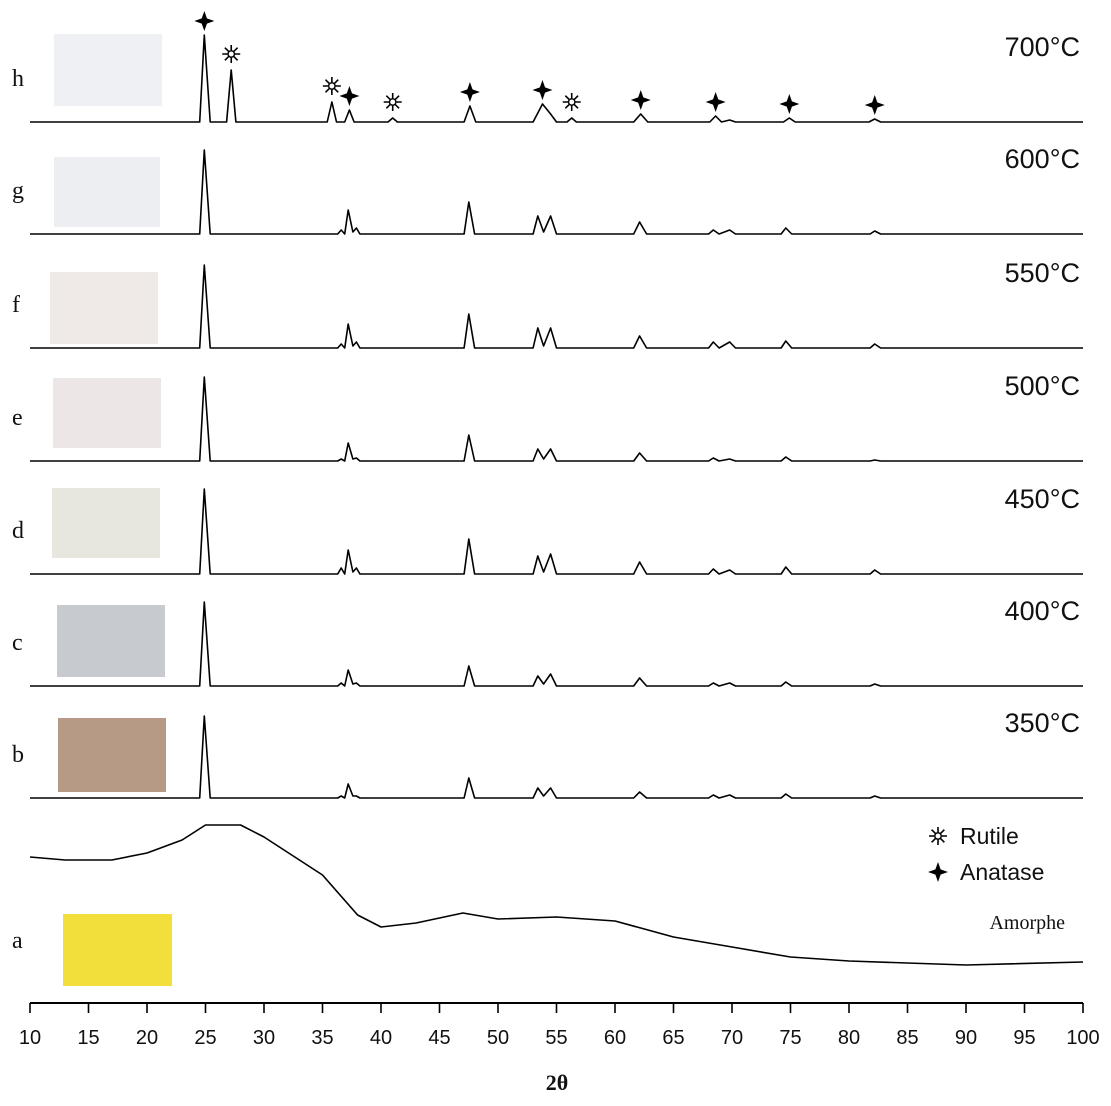  What do you see at coordinates (966, 1038) in the screenshot?
I see `x-tick-label: 90` at bounding box center [966, 1038].